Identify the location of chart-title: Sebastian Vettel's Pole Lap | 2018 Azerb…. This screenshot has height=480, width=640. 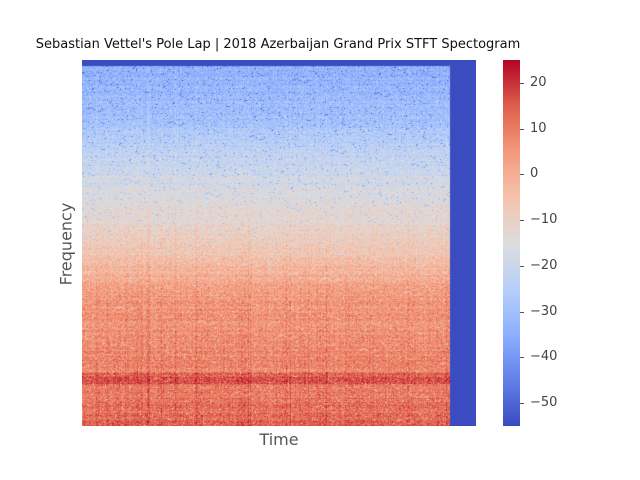
(278, 44).